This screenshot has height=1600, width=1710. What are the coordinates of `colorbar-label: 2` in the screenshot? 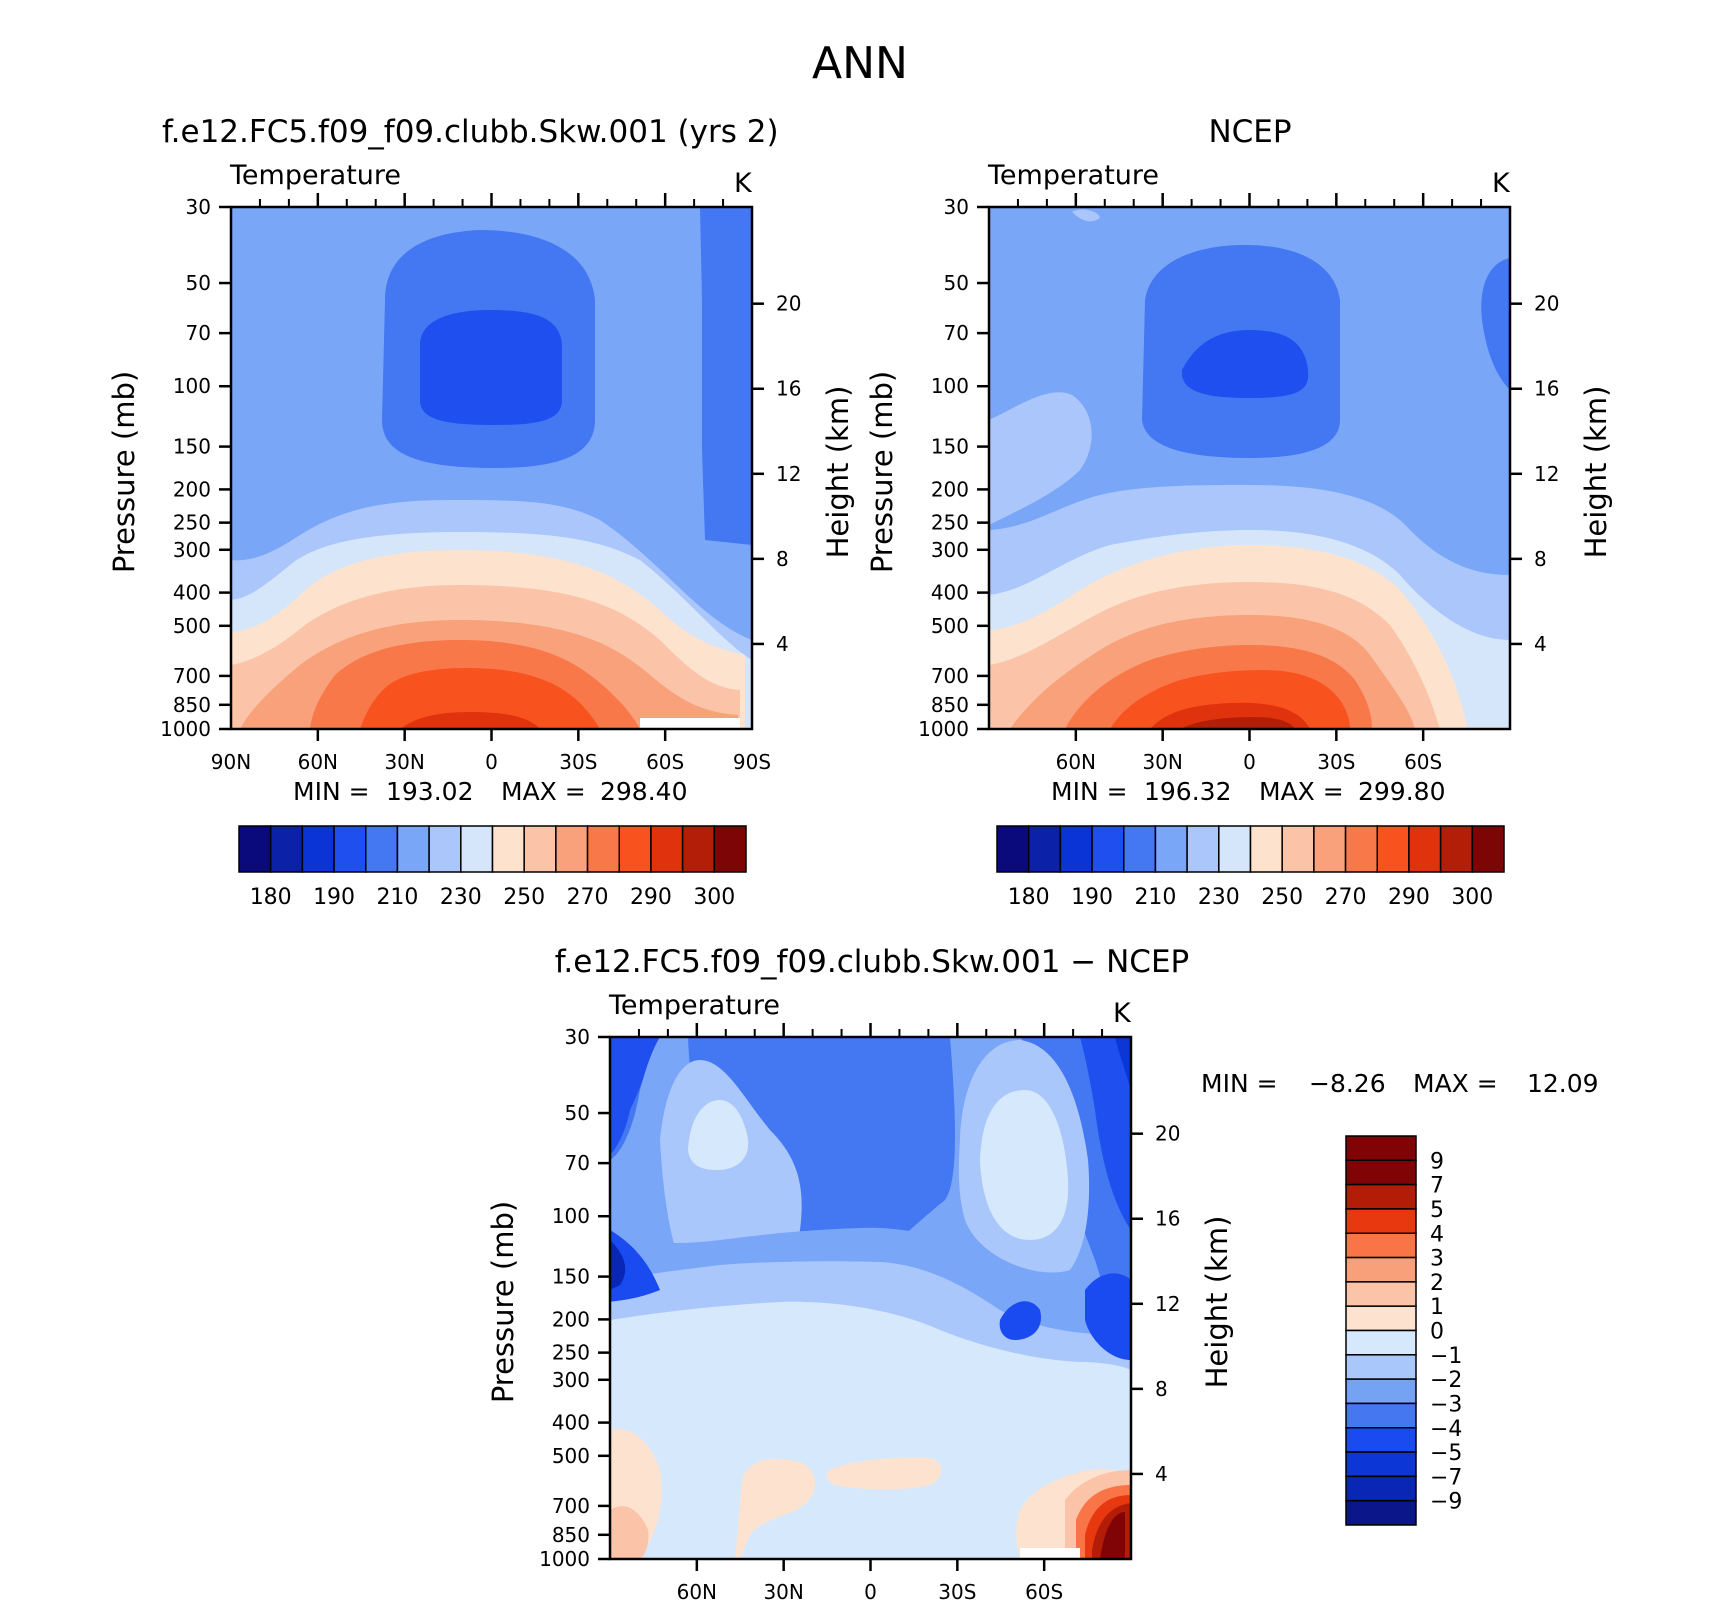 It's located at (1437, 1283).